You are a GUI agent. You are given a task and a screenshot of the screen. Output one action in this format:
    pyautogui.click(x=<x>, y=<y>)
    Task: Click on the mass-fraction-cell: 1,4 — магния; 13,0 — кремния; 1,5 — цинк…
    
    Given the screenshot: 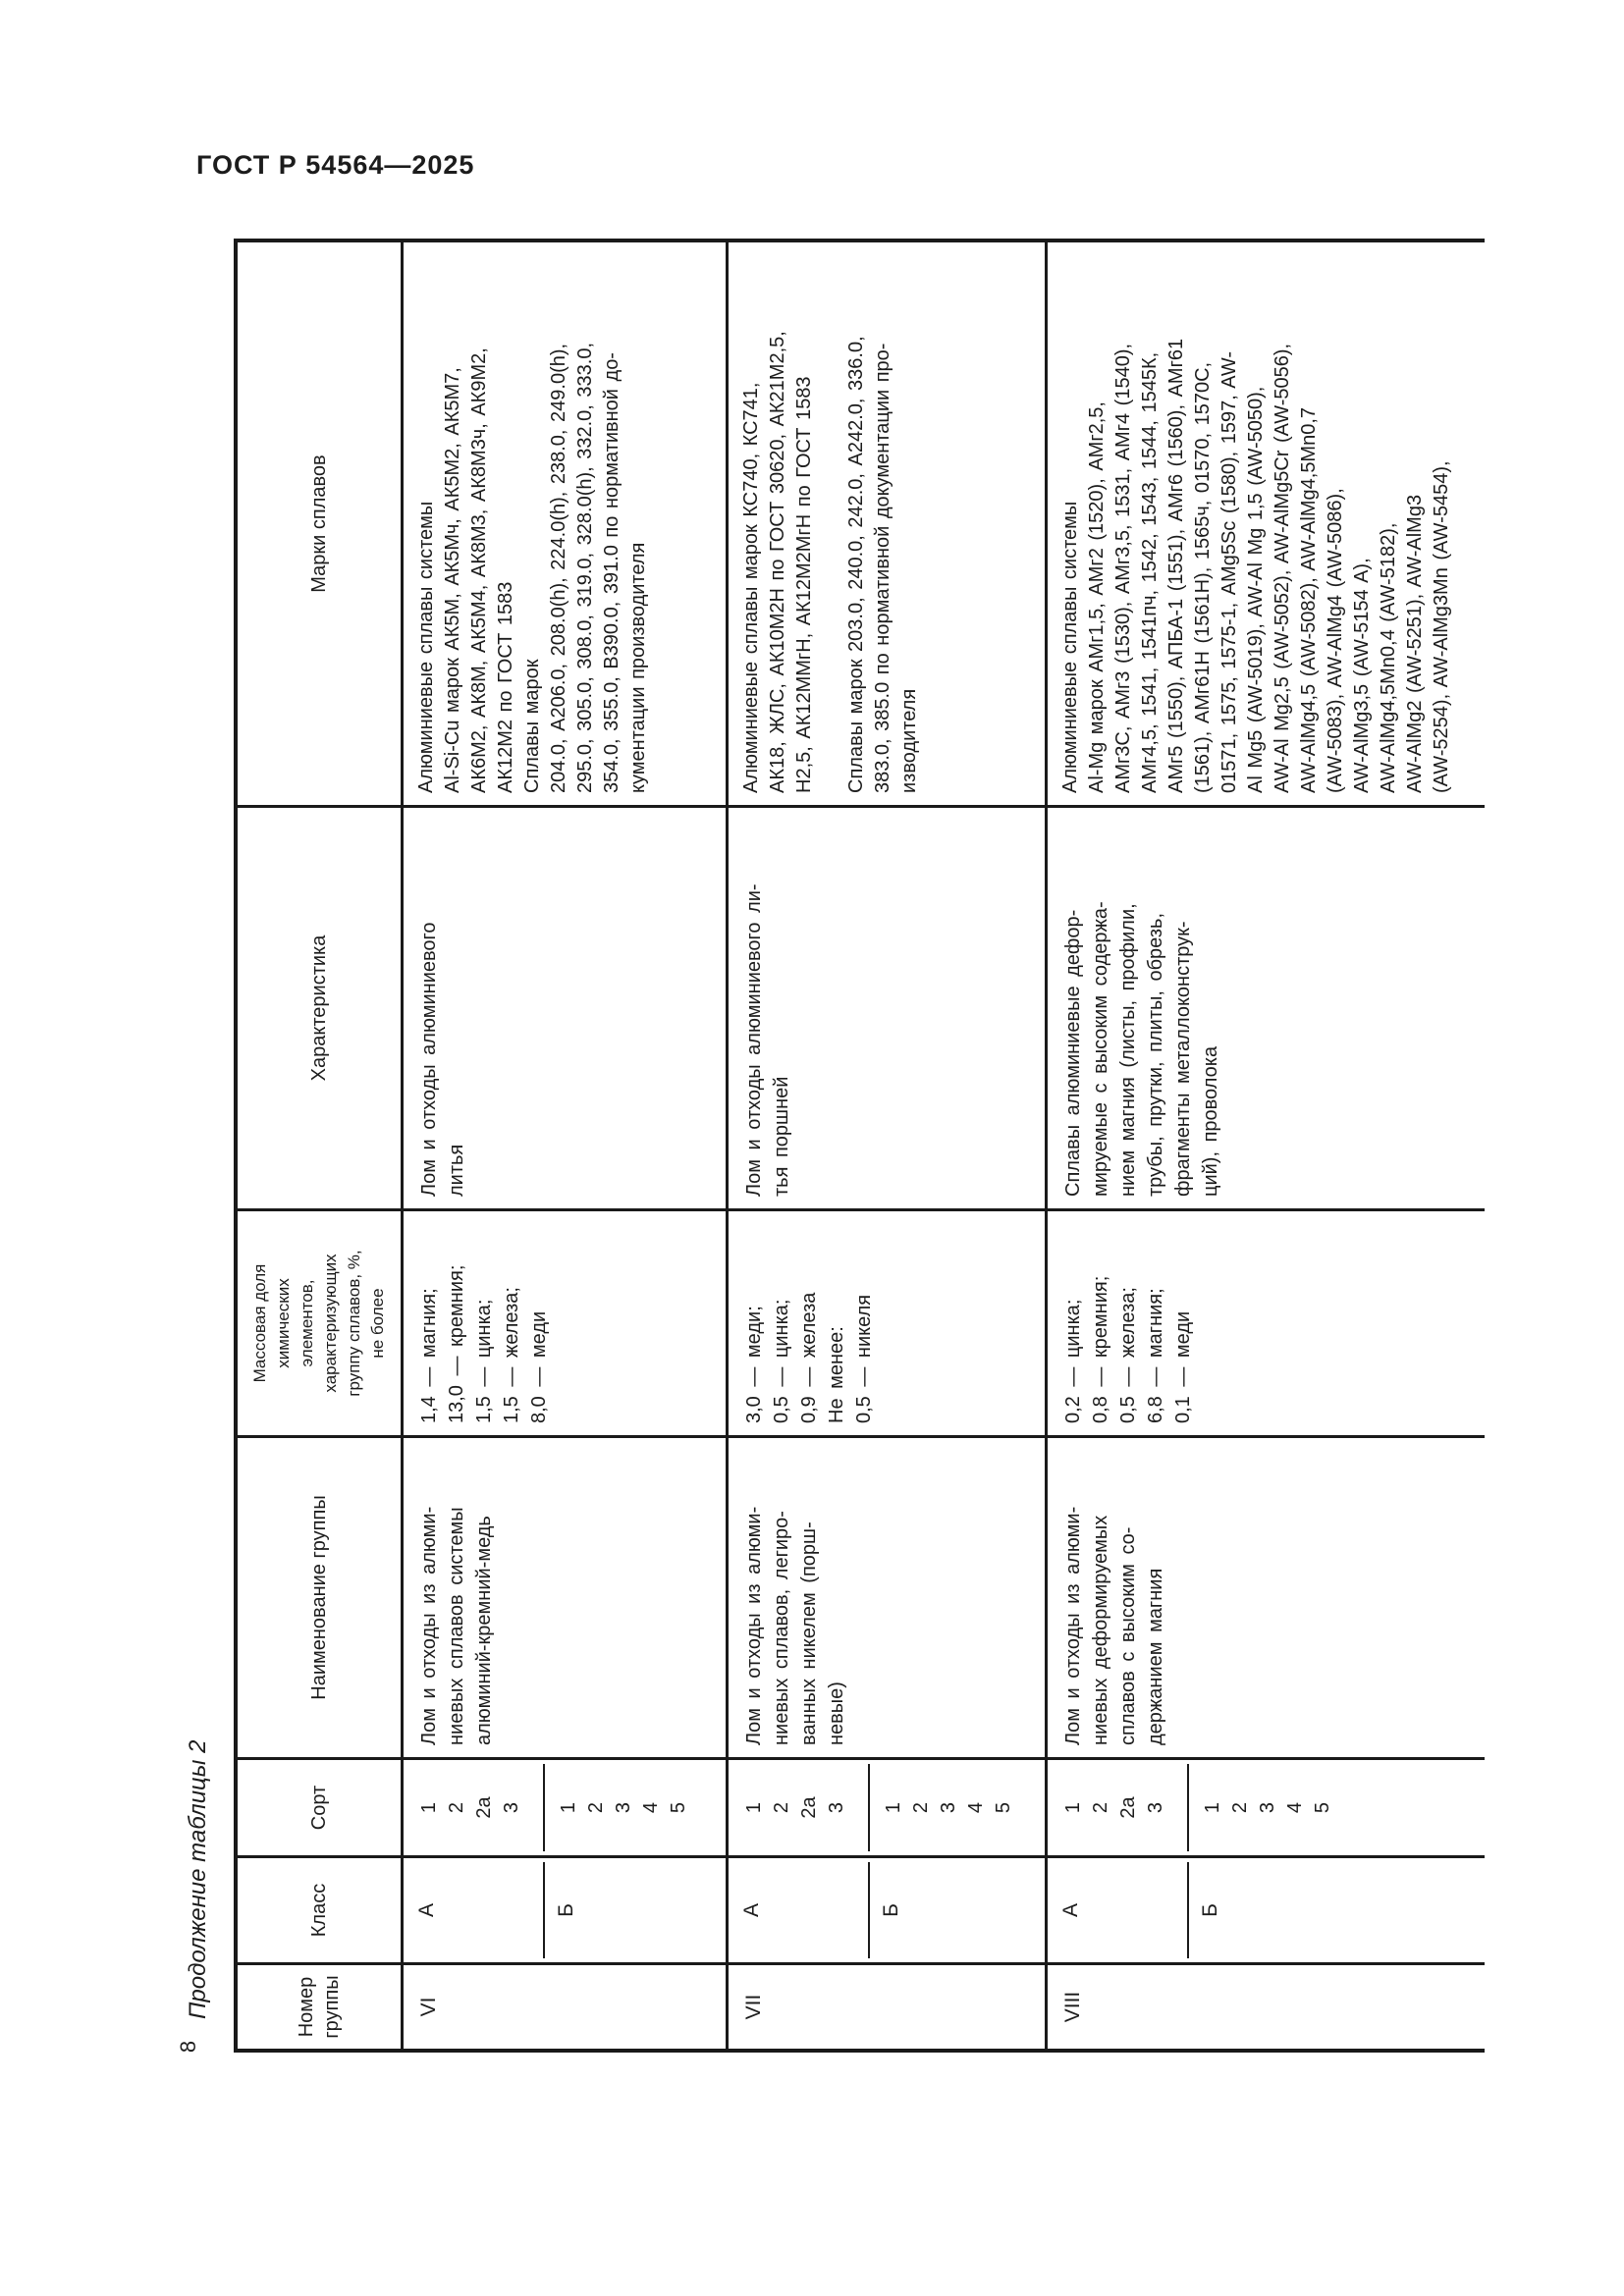 What is the action you would take?
    pyautogui.click(x=565, y=1322)
    